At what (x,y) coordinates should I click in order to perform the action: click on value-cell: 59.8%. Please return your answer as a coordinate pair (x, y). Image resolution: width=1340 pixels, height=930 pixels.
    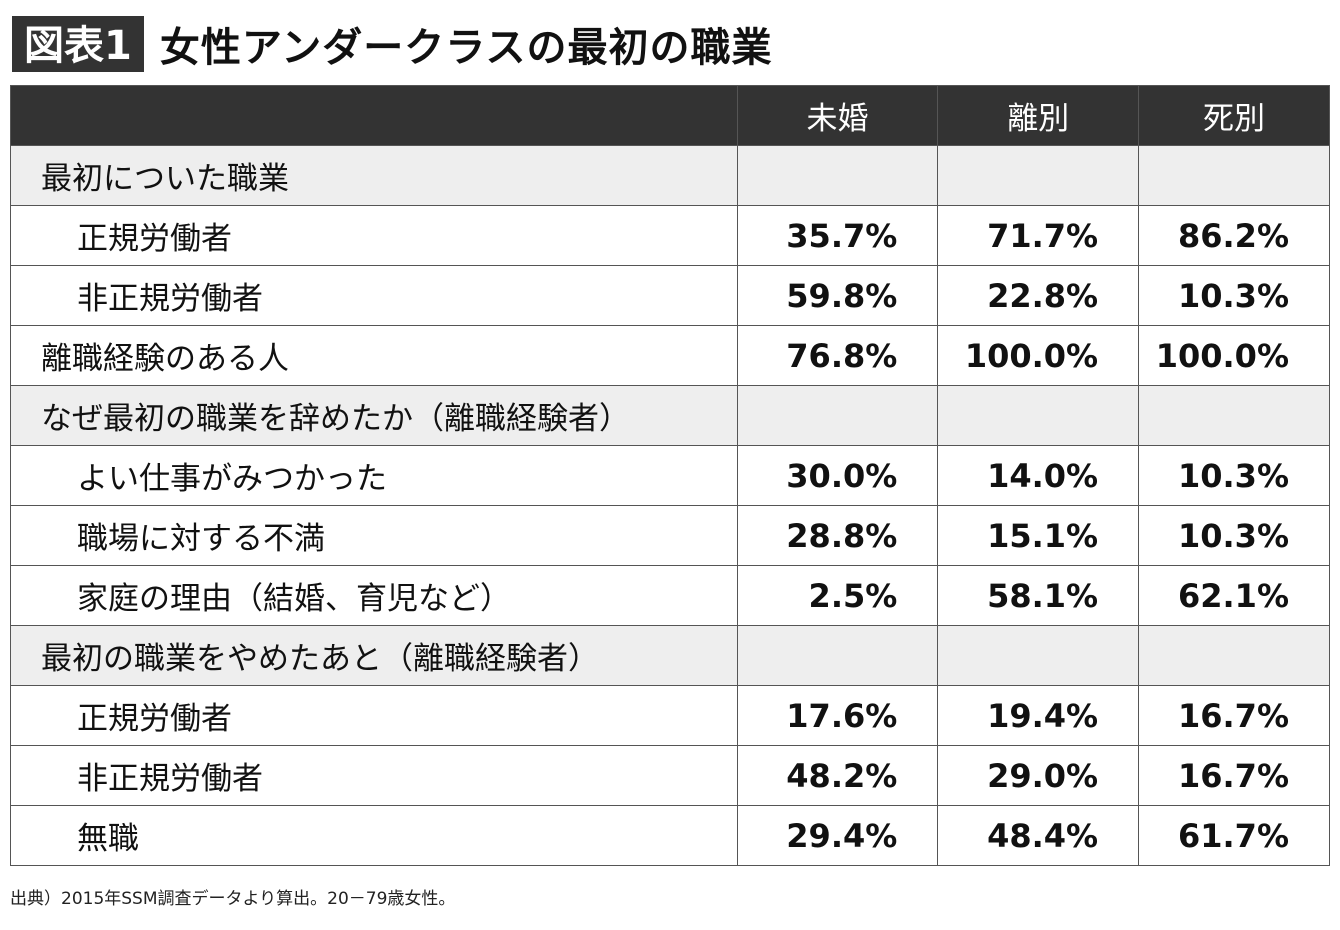
    Looking at the image, I should click on (837, 295).